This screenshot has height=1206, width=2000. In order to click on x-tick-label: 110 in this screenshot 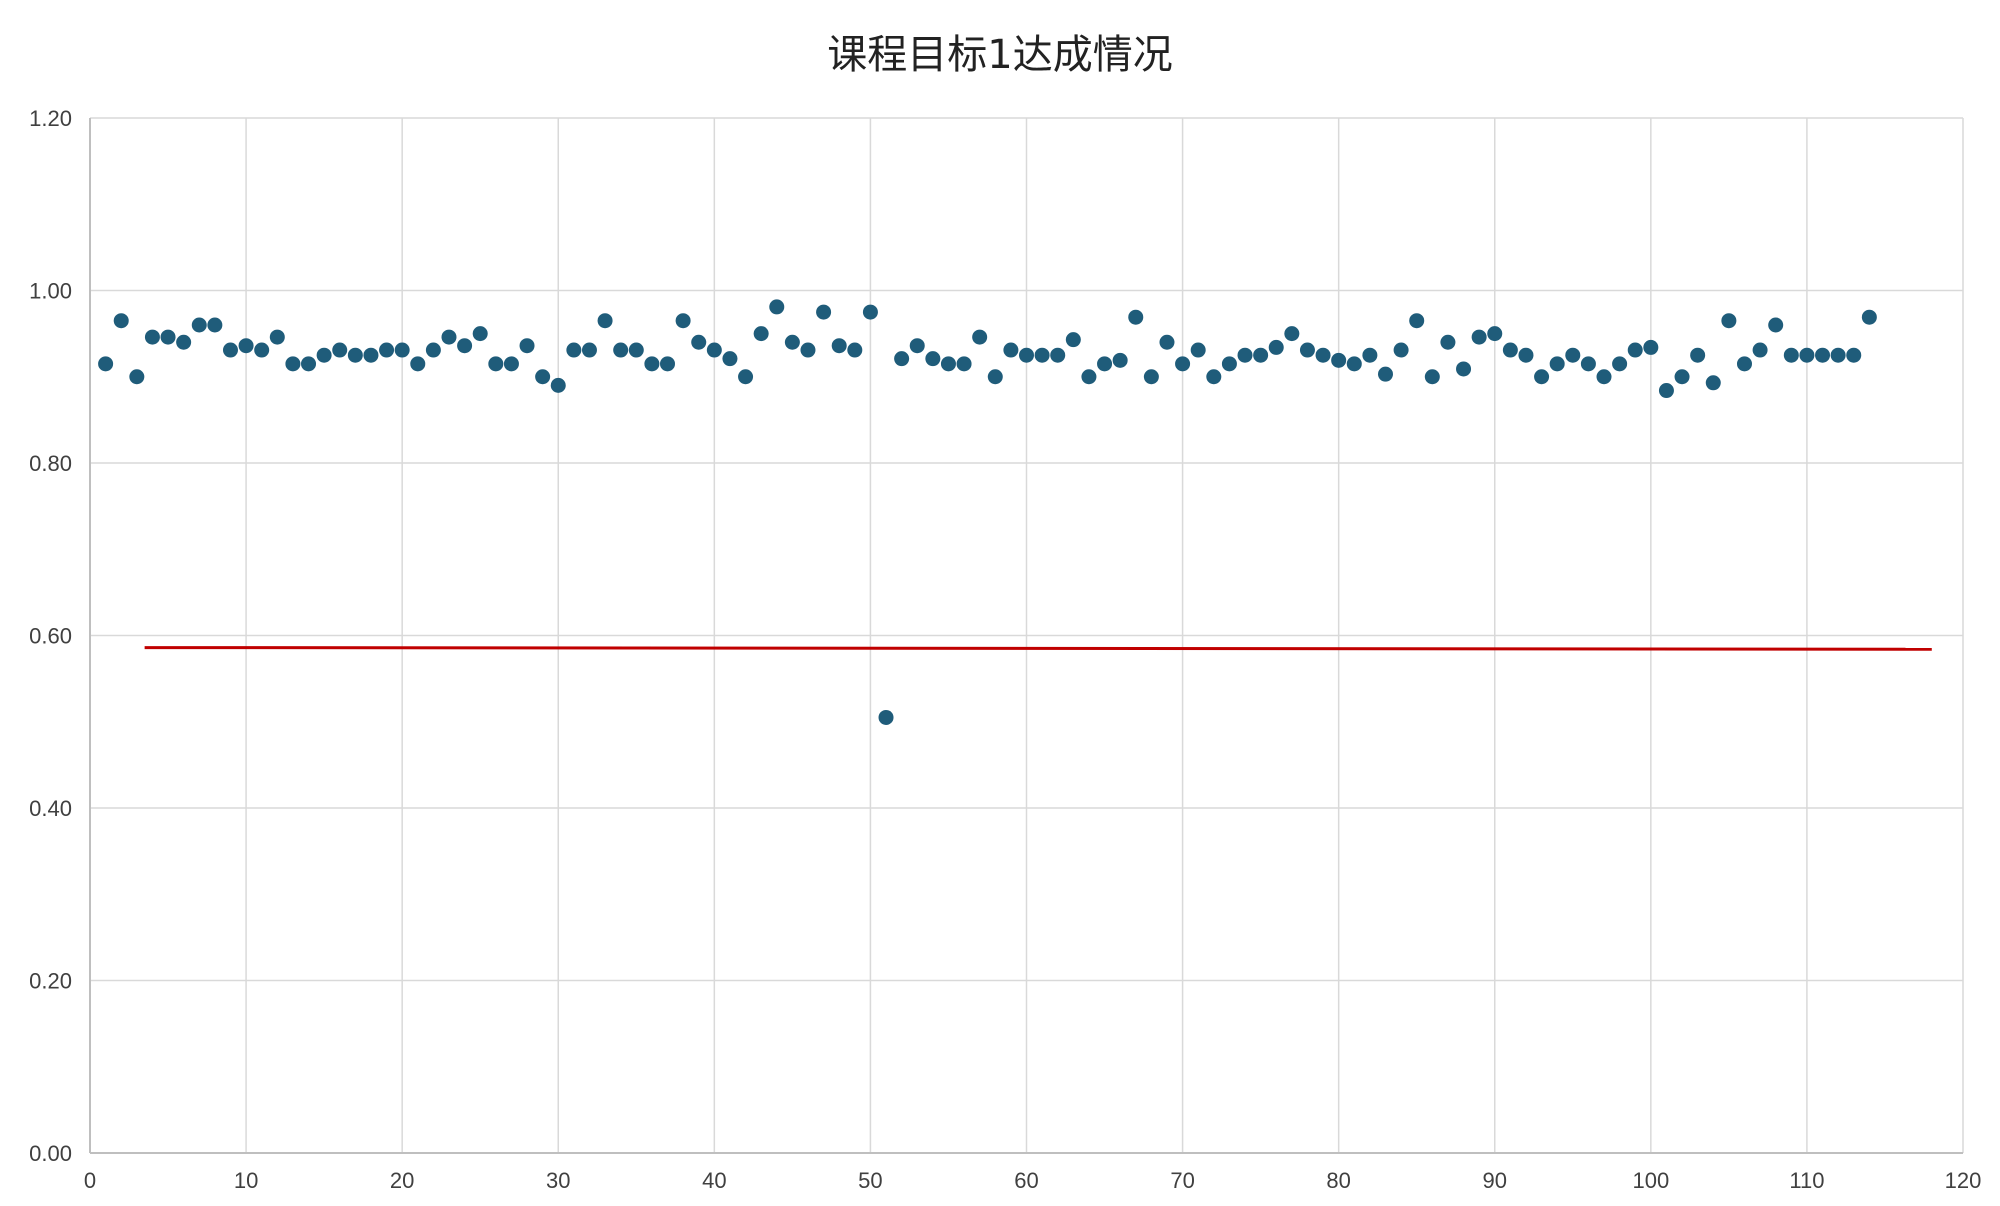, I will do `click(1806, 1180)`.